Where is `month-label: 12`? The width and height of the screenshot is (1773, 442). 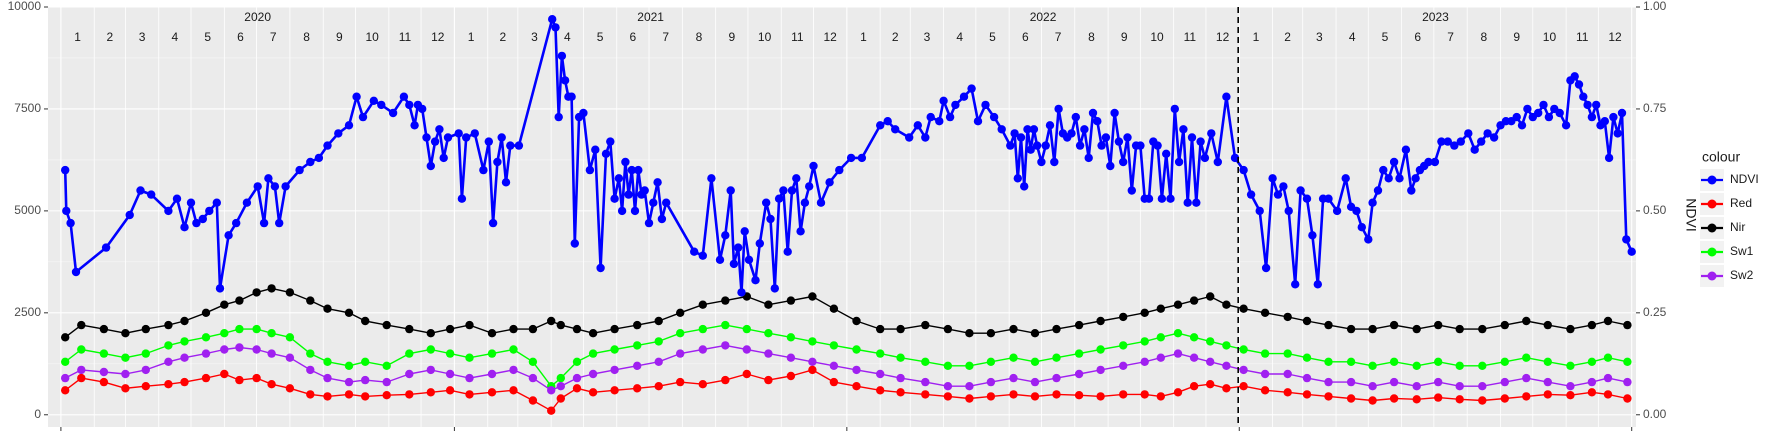
month-label: 12 is located at coordinates (1223, 37).